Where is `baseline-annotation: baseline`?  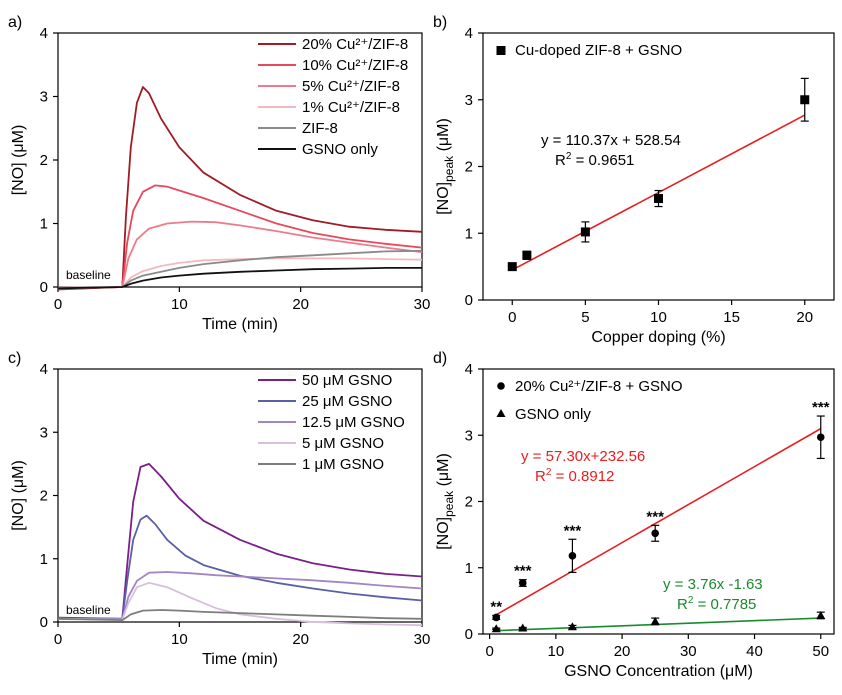
baseline-annotation: baseline is located at coordinates (88, 610).